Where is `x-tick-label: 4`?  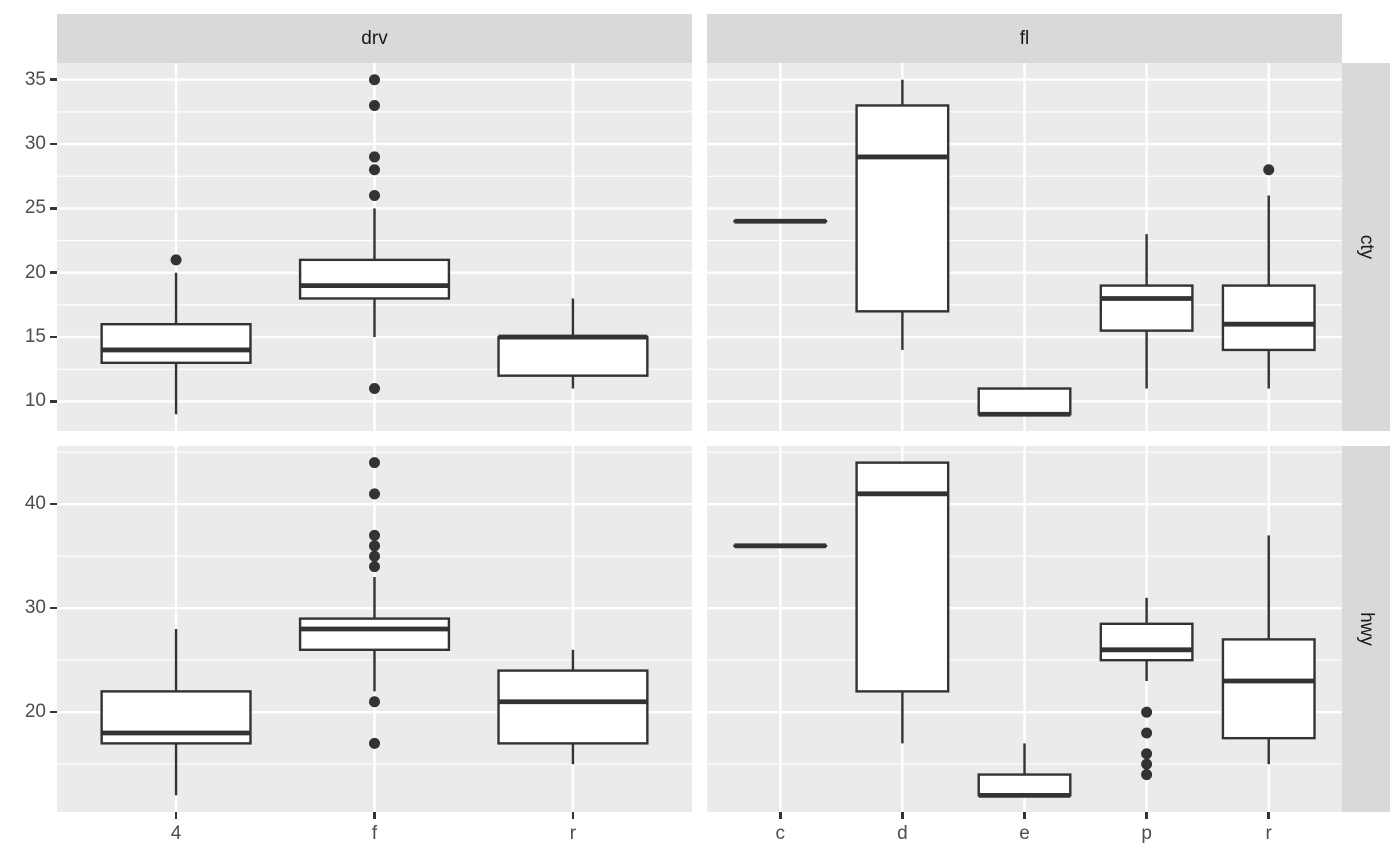 x-tick-label: 4 is located at coordinates (176, 833).